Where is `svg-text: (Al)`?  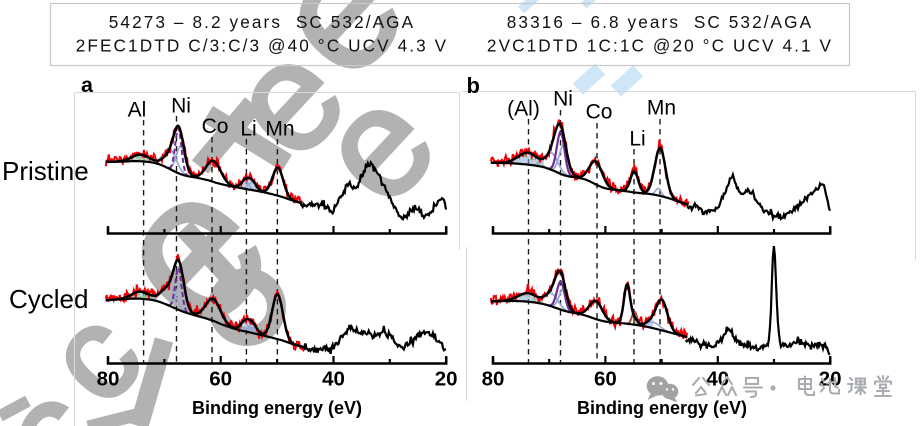
svg-text: (Al) is located at coordinates (523, 109).